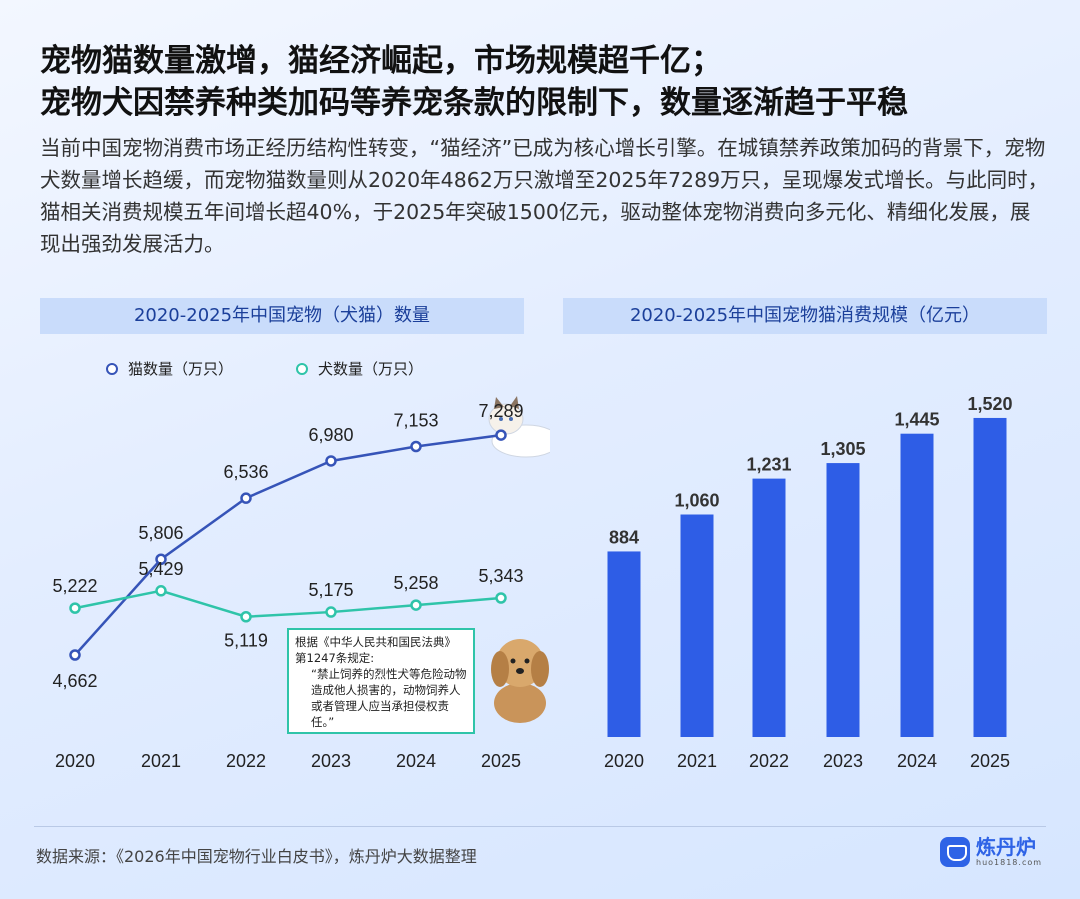 The height and width of the screenshot is (899, 1080). I want to click on cat-illustration, so click(519, 427).